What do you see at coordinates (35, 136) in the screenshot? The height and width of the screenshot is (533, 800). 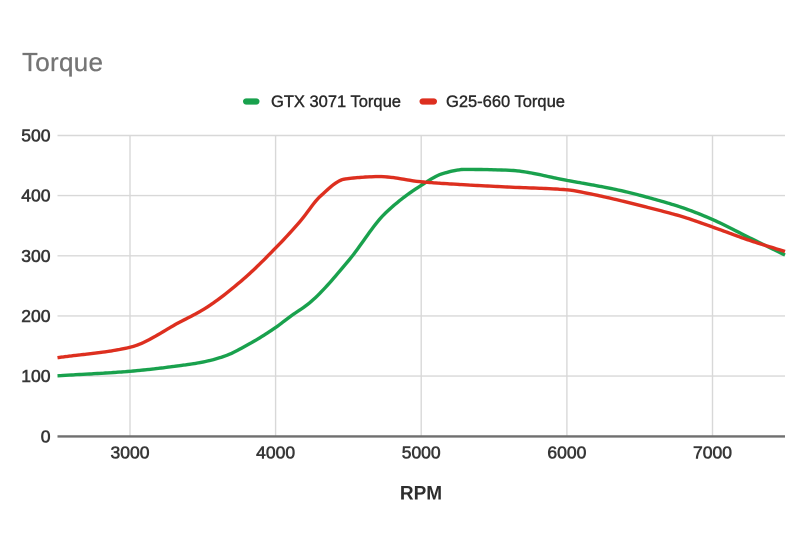 I see `svg-text: 500` at bounding box center [35, 136].